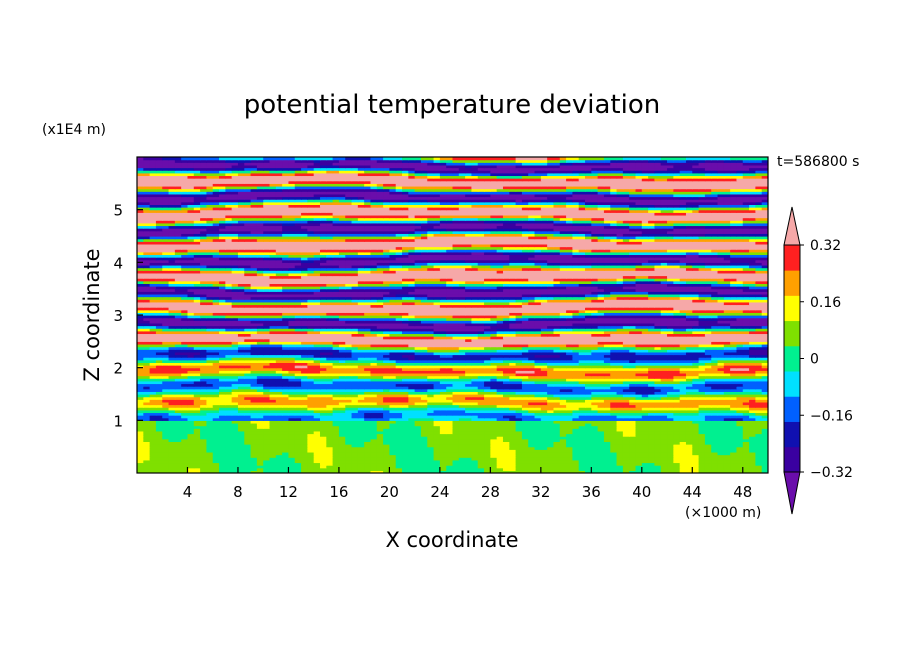 Image resolution: width=904 pixels, height=654 pixels. Describe the element at coordinates (188, 492) in the screenshot. I see `x-tick-label: 4` at that location.